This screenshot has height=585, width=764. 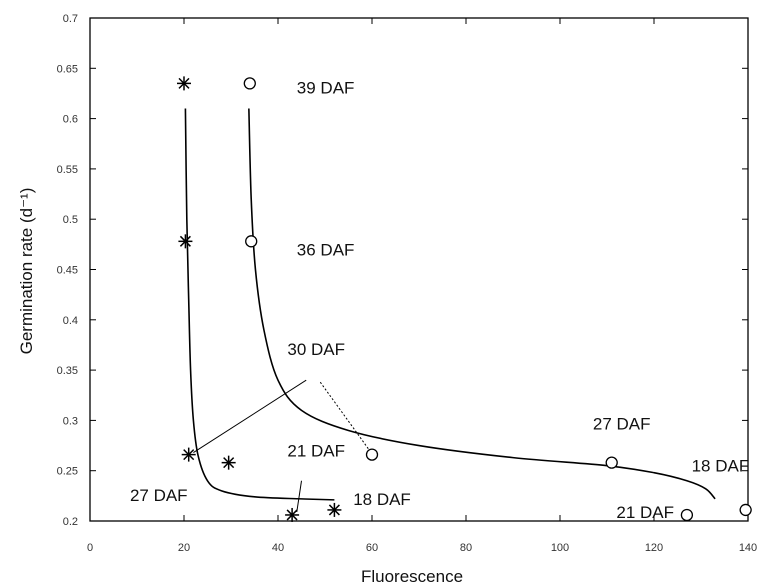 What do you see at coordinates (278, 548) in the screenshot?
I see `x-tick-label: 40` at bounding box center [278, 548].